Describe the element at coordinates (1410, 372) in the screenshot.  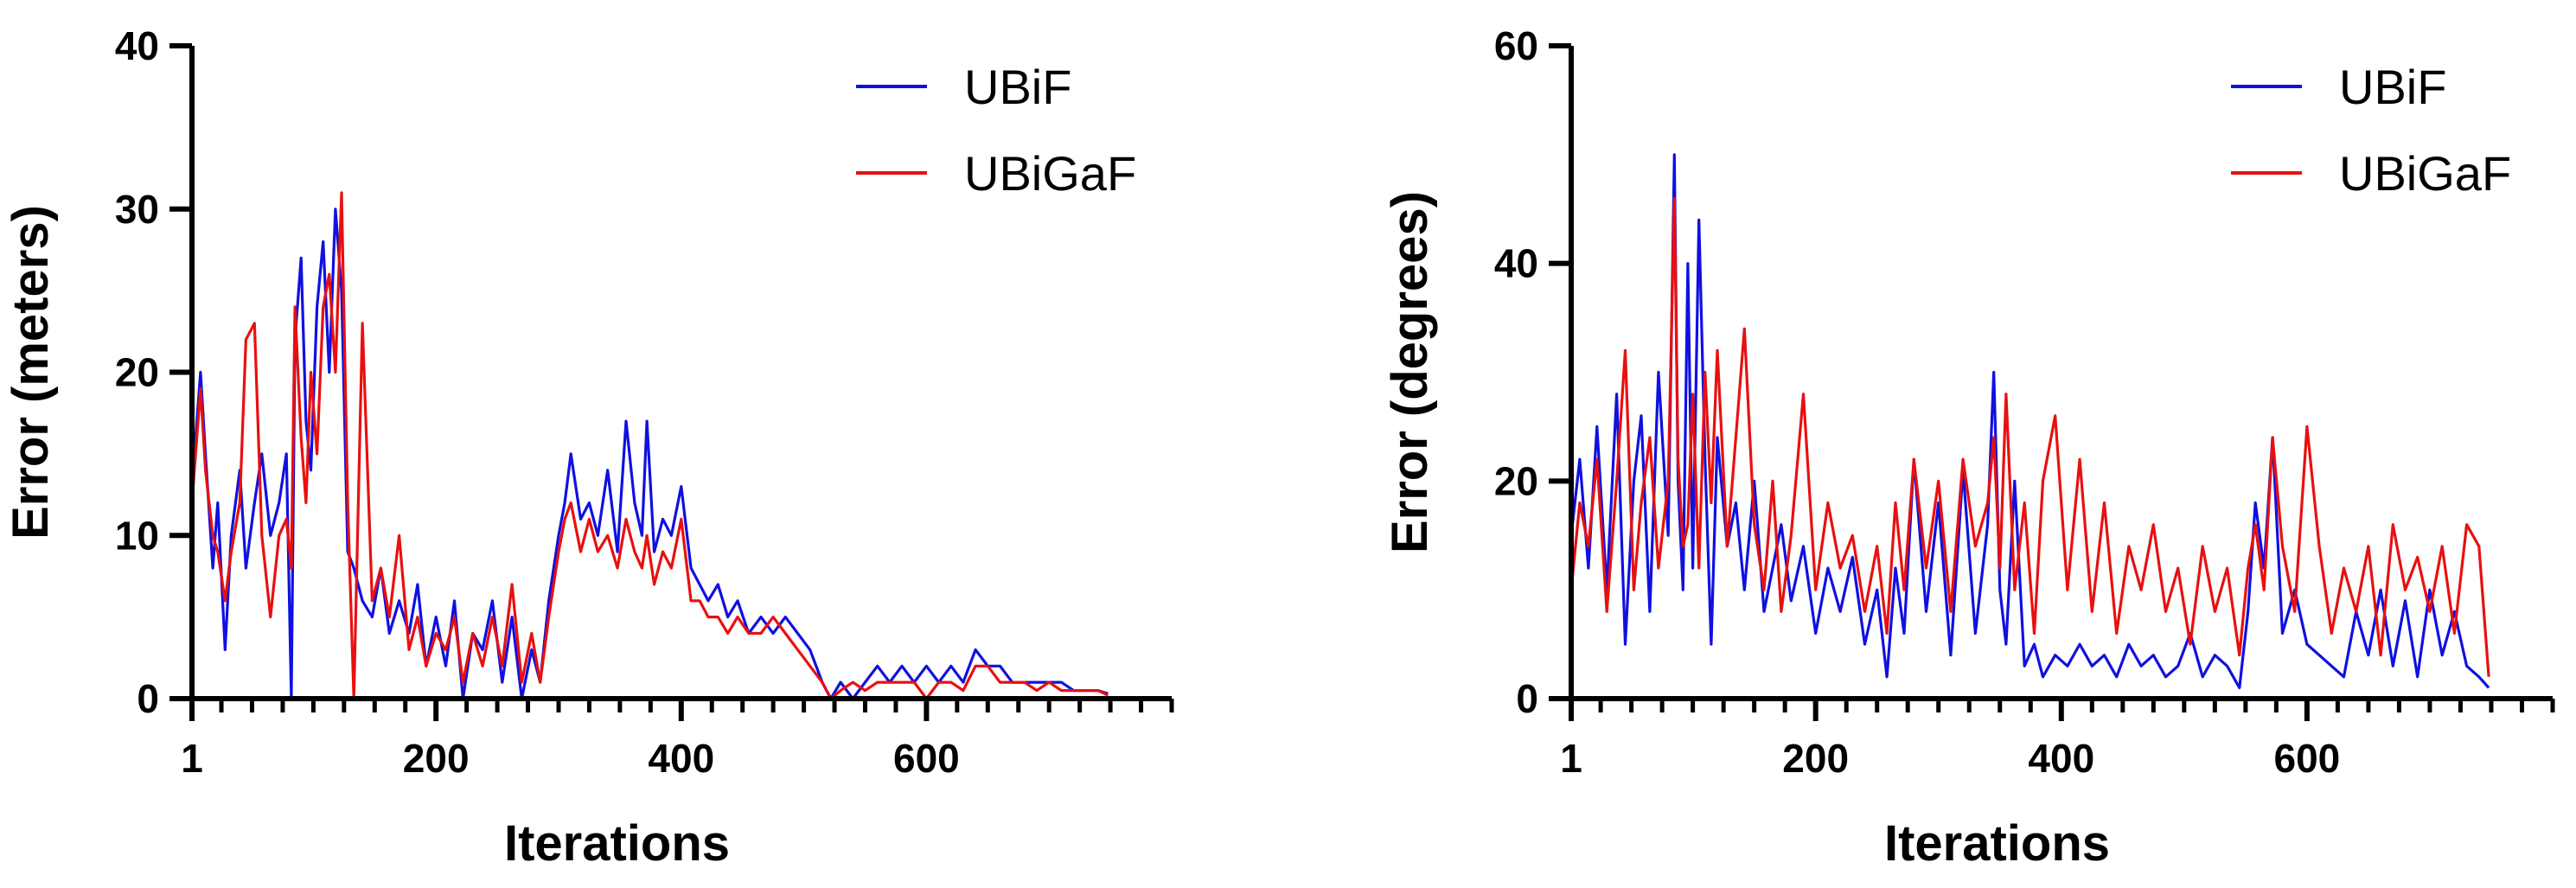
I see `y-axis-title: Error (degrees)` at that location.